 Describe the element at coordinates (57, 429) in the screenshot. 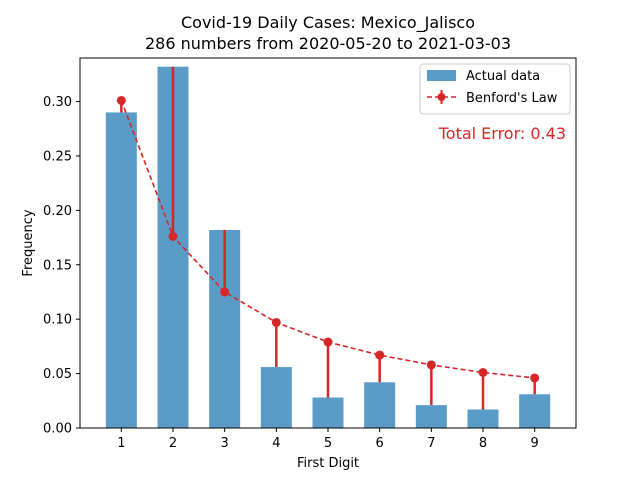

I see `y-tick-label: 0.00` at that location.